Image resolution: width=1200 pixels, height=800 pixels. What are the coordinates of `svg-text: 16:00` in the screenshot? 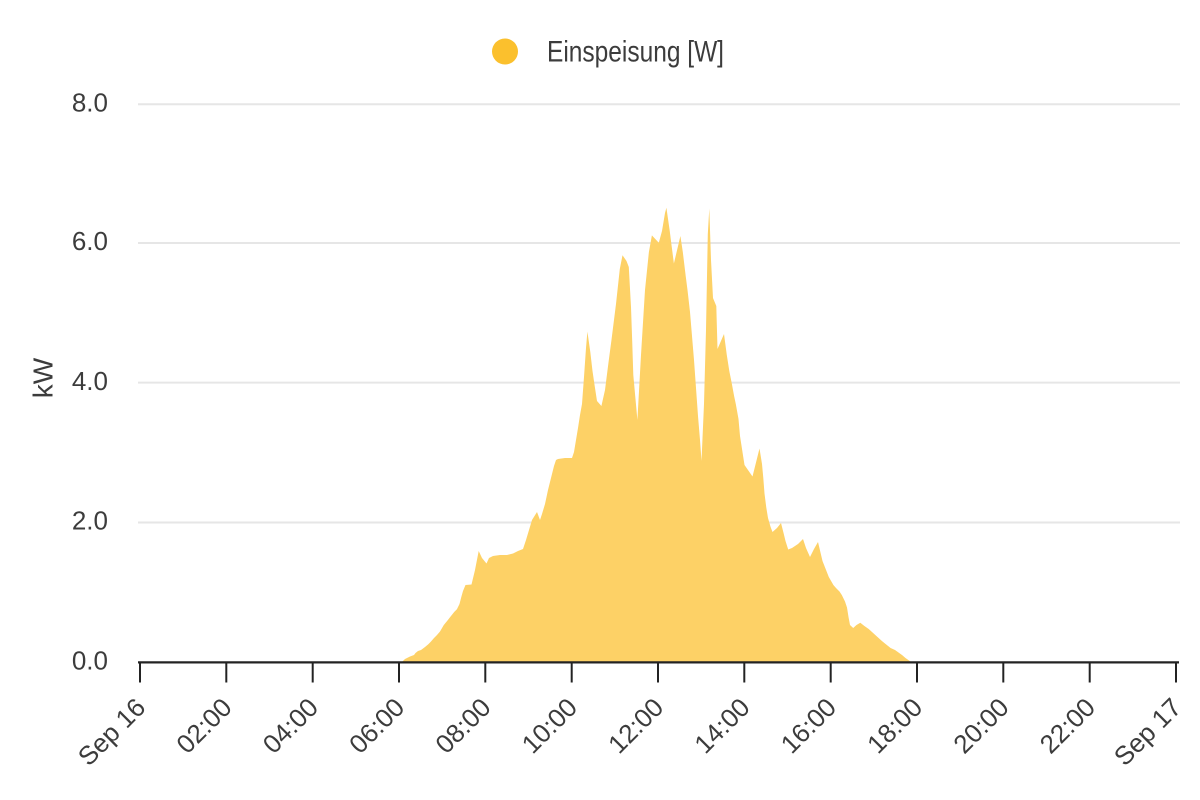 It's located at (808, 725).